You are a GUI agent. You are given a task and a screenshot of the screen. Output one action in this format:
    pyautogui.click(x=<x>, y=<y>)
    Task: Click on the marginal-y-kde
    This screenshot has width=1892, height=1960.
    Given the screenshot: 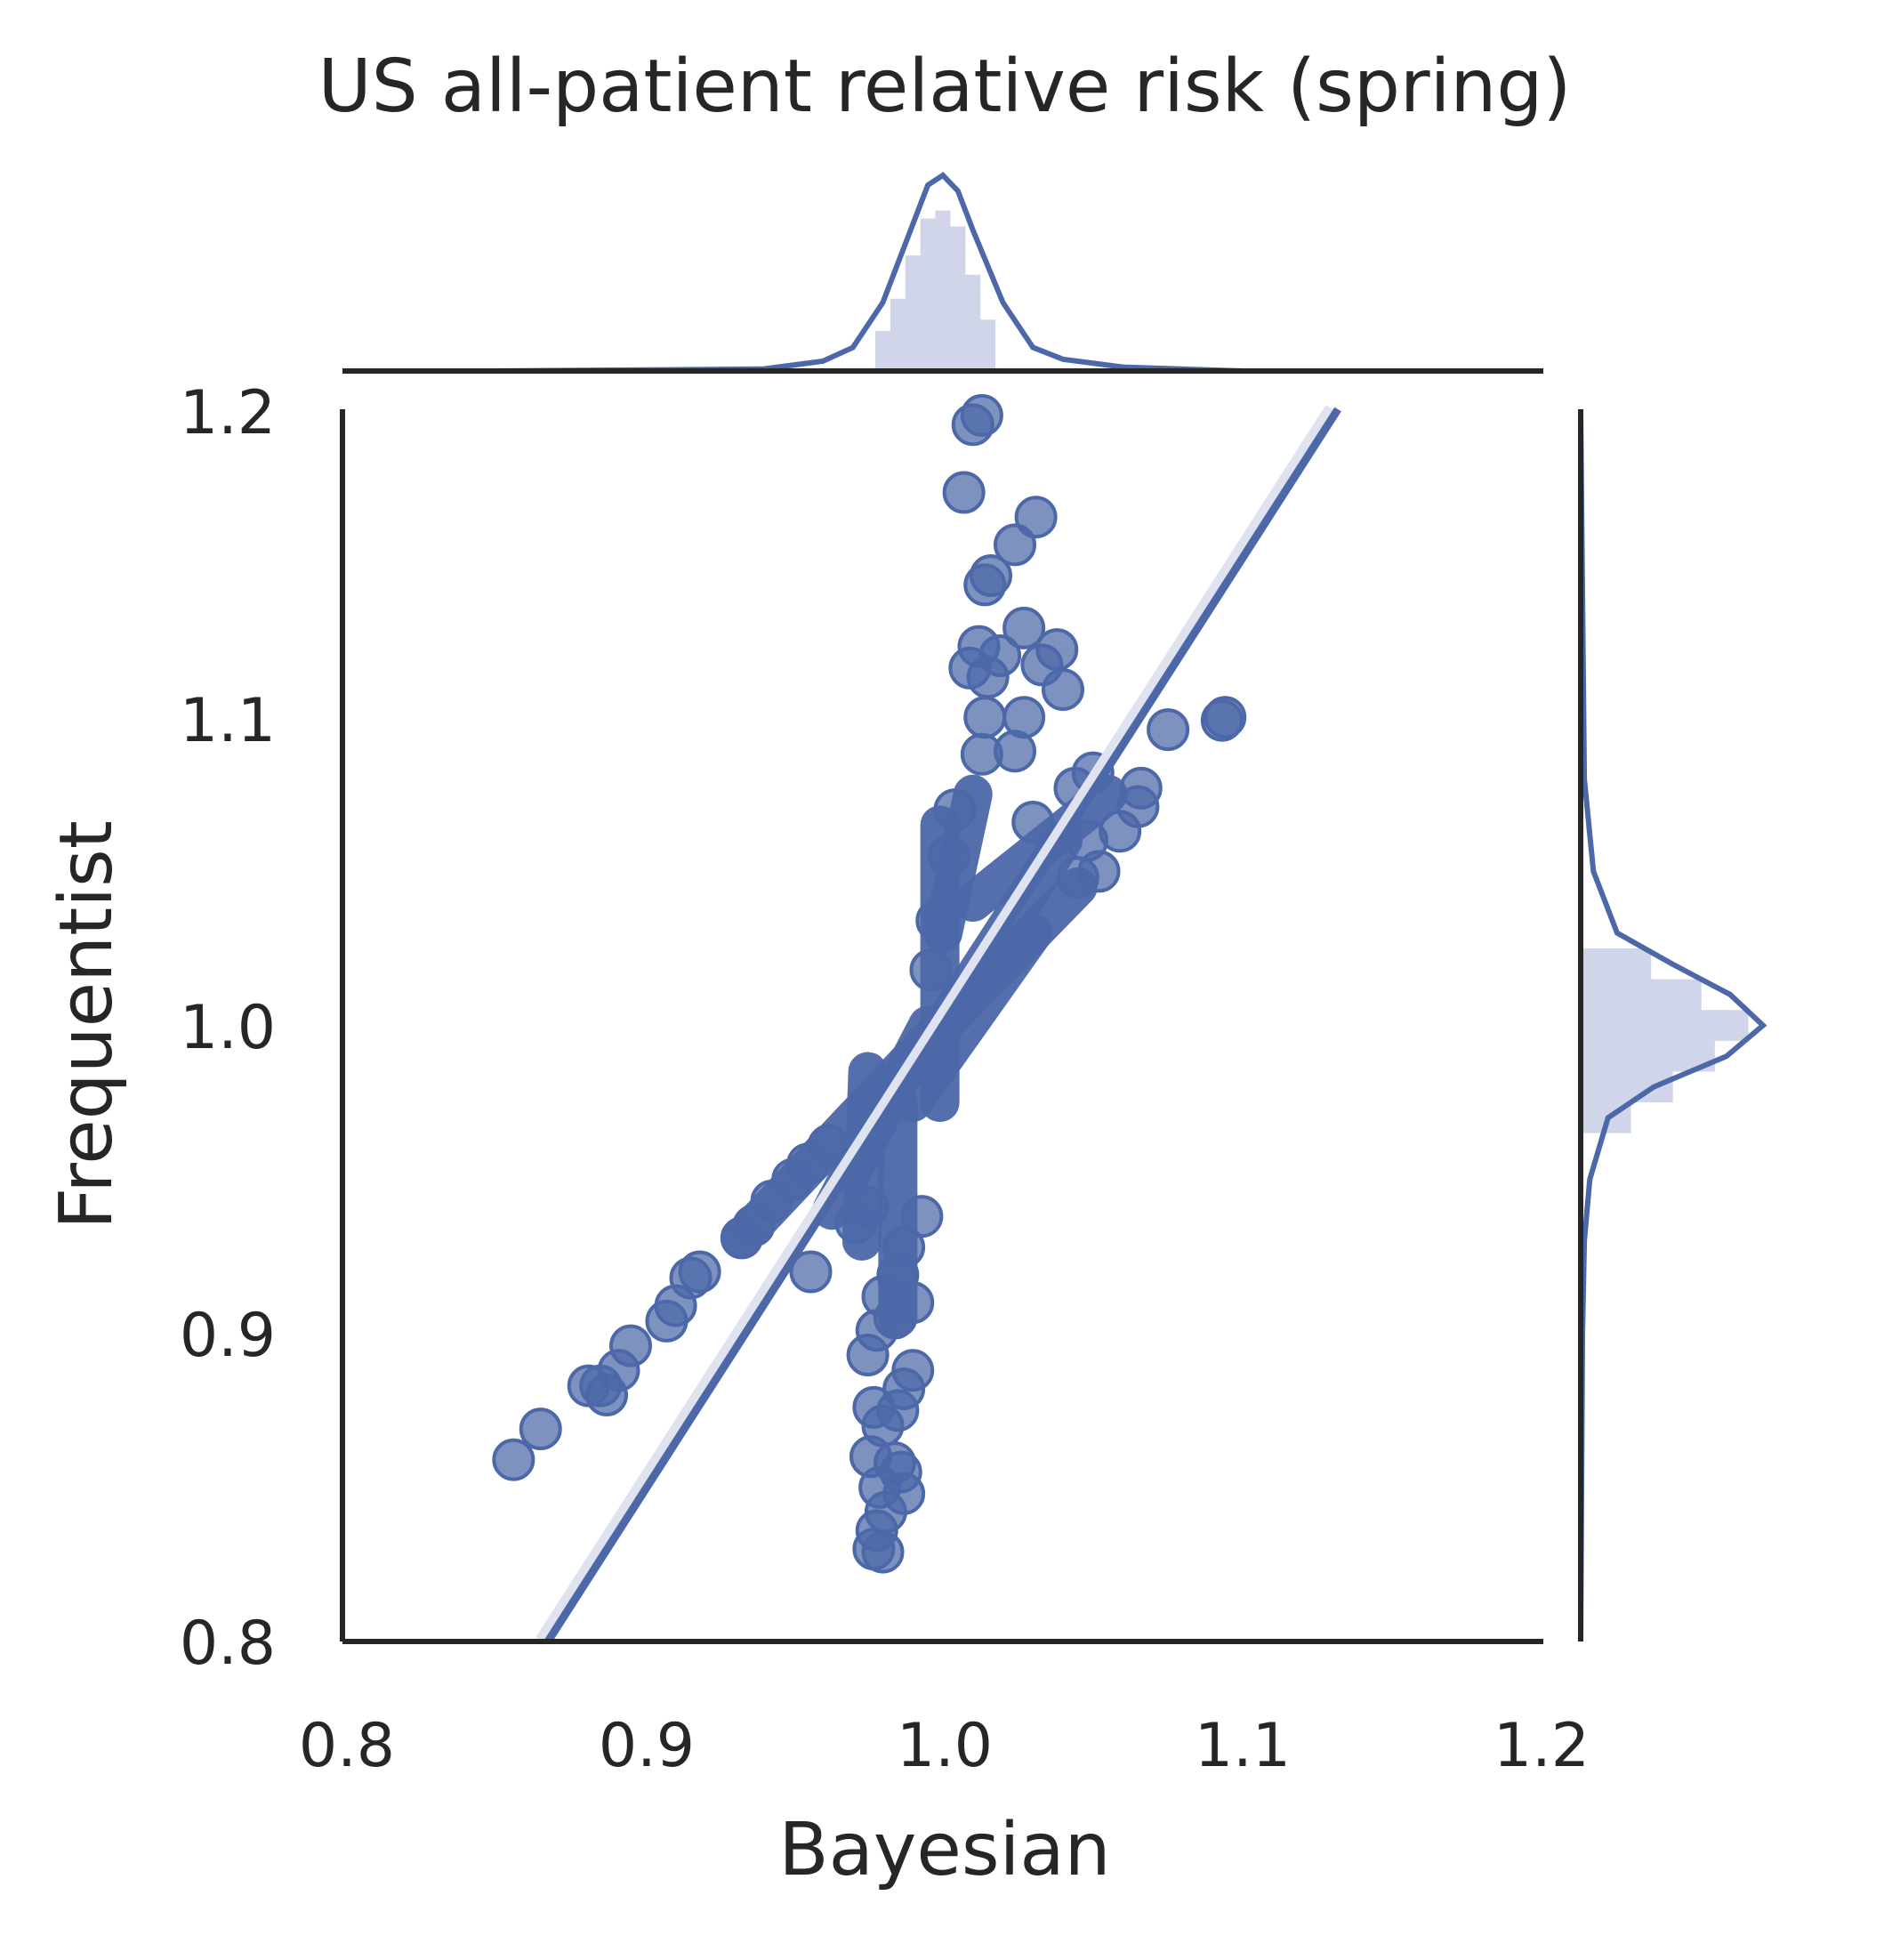 What is the action you would take?
    pyautogui.click(x=1672, y=1025)
    